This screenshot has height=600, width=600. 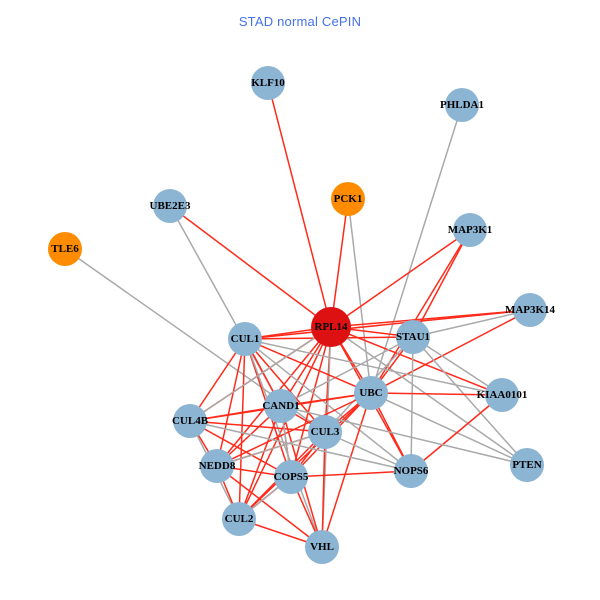 I want to click on node-label: NEDD8, so click(x=217, y=466).